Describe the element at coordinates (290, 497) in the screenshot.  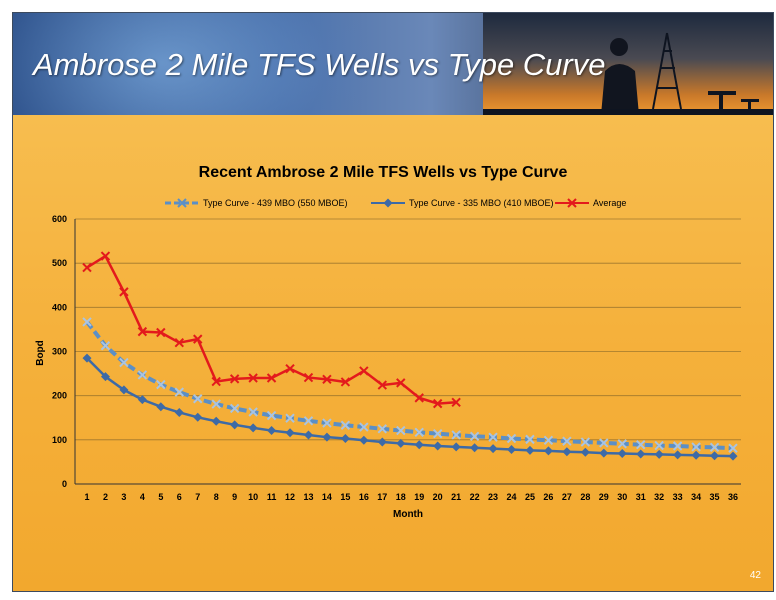
I see `x-tick-label: 12` at that location.